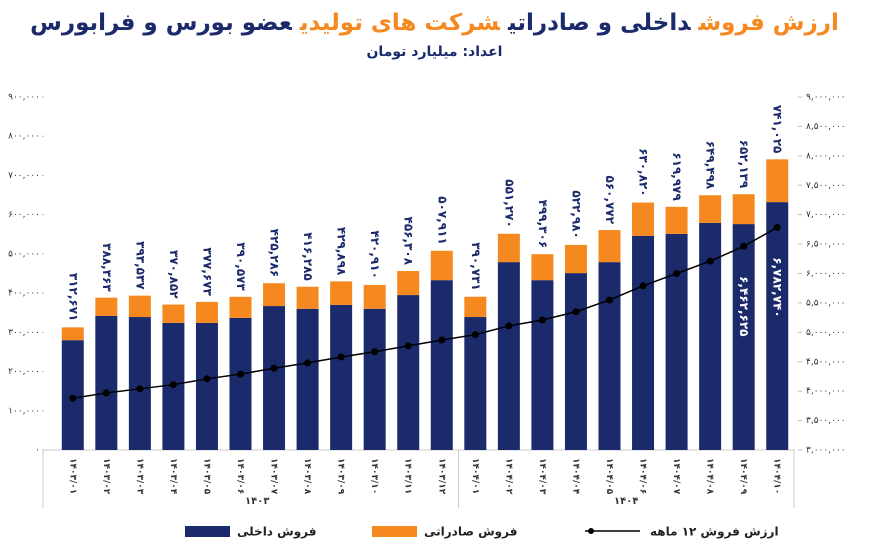 Image resolution: width=869 pixels, height=558 pixels. I want to click on line-value-label: ۶,۷۸۲,۷۴۰, so click(778, 287).